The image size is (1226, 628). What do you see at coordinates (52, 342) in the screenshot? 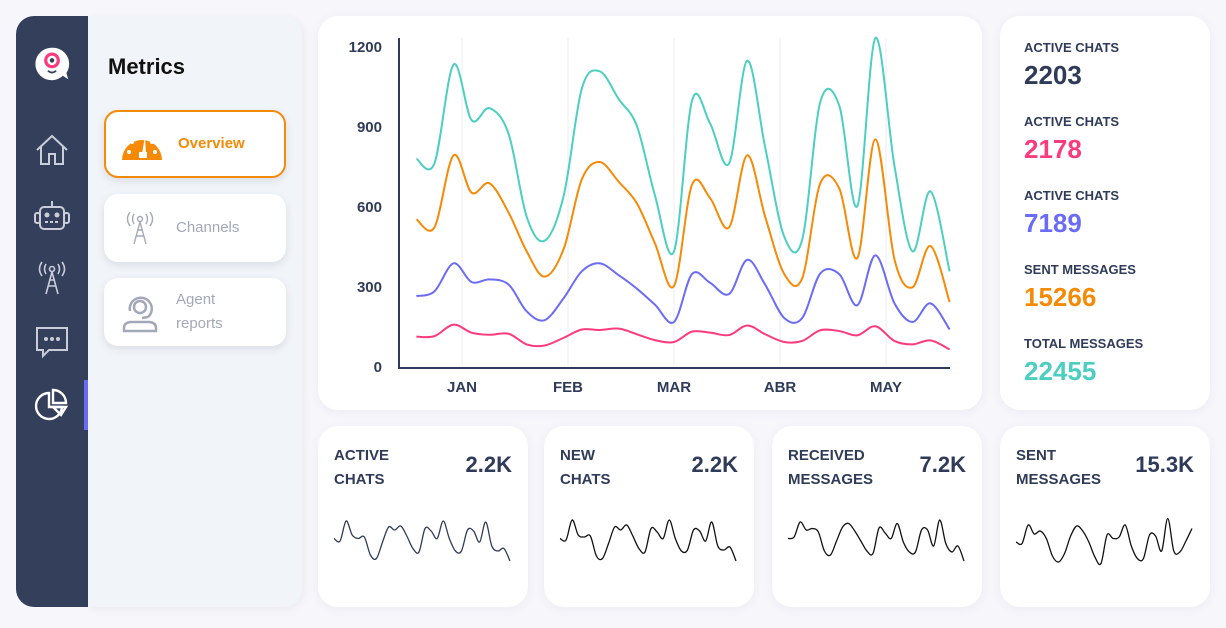
I see `chat-icon` at bounding box center [52, 342].